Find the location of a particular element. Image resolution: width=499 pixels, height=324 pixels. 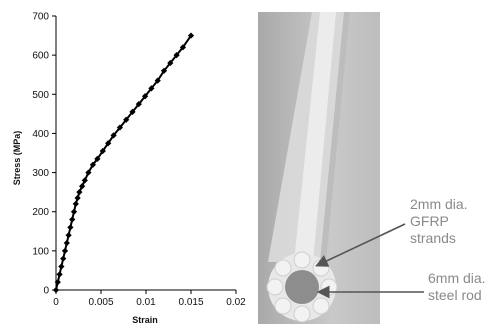

x-axis-title: Strain is located at coordinates (145, 319).